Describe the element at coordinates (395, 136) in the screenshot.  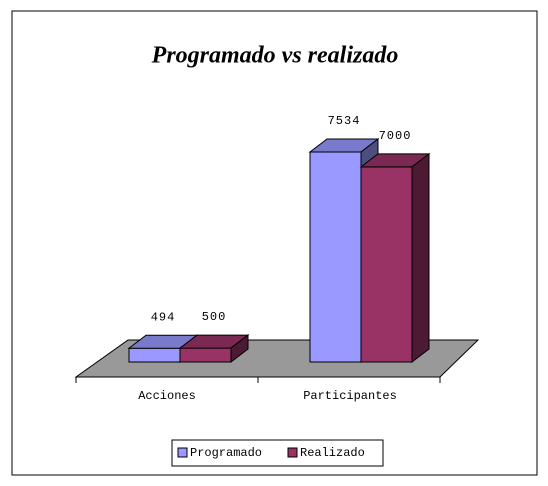
I see `data-label: 7000` at that location.